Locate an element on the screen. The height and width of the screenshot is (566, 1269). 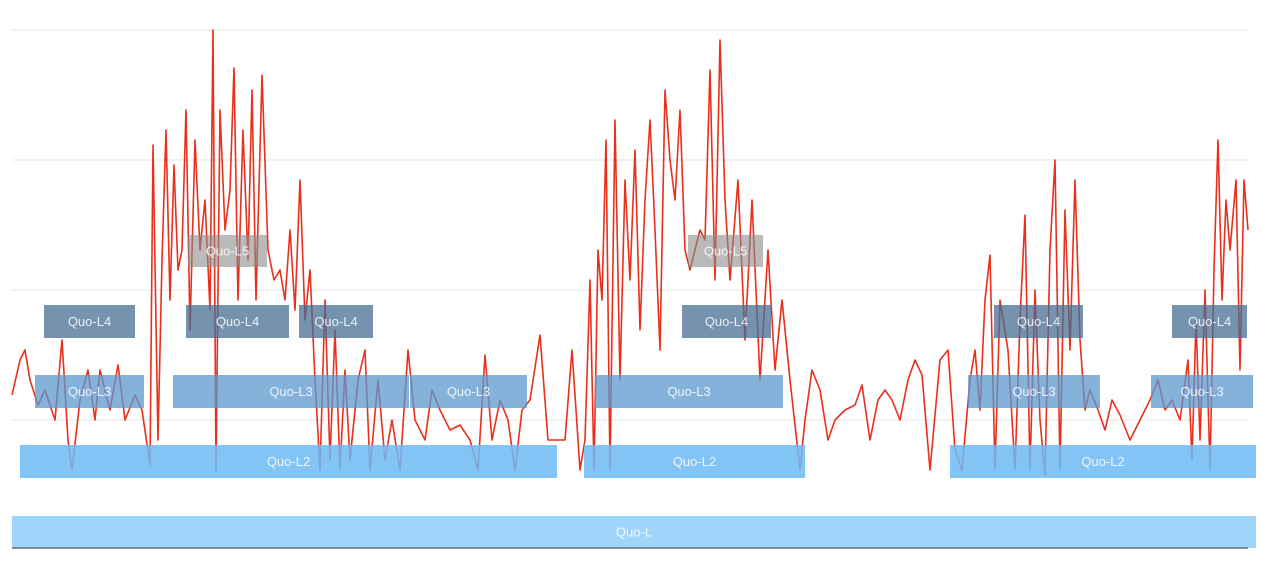
level-label: Quo-L is located at coordinates (634, 531).